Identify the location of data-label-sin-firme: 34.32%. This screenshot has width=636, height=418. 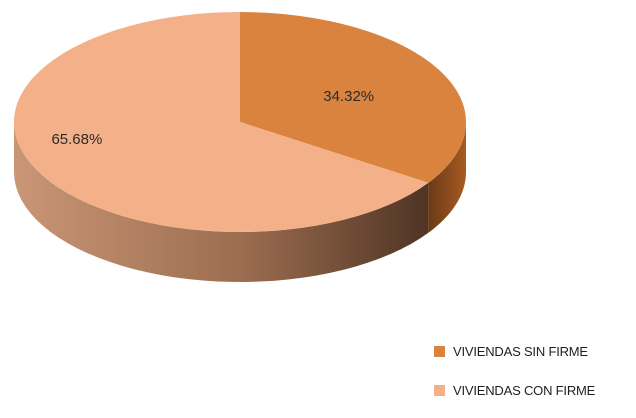
(348, 96).